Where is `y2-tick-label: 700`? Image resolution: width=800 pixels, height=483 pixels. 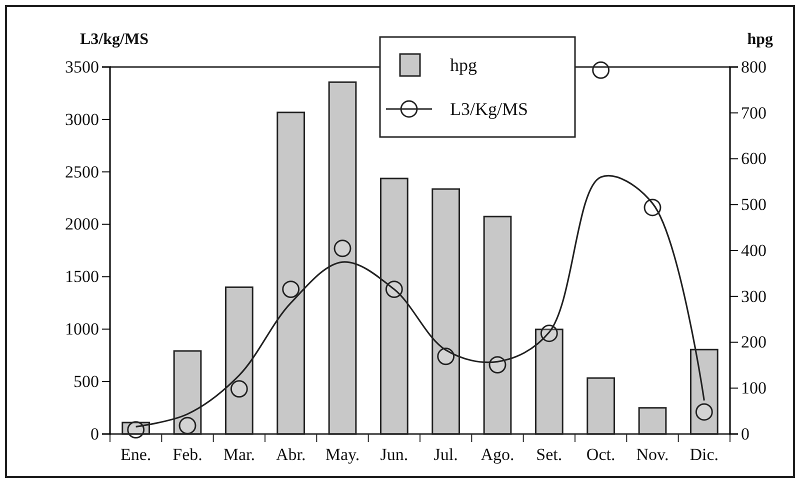 y2-tick-label: 700 is located at coordinates (753, 112).